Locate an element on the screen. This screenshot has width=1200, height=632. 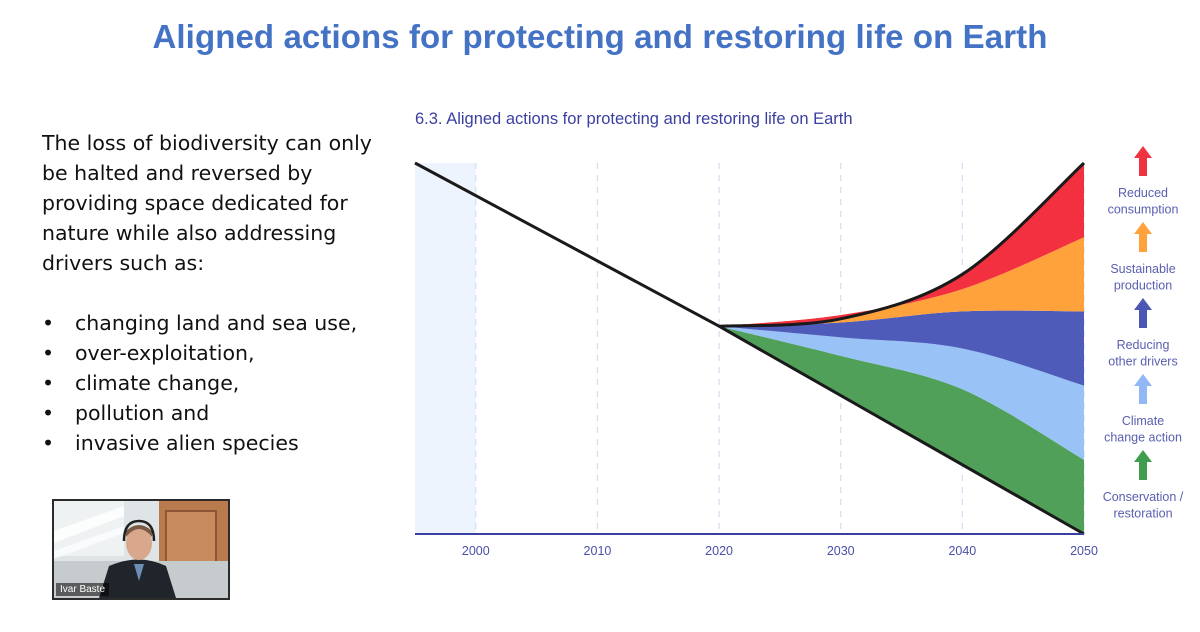
legend-label: Reducing is located at coordinates (1143, 345).